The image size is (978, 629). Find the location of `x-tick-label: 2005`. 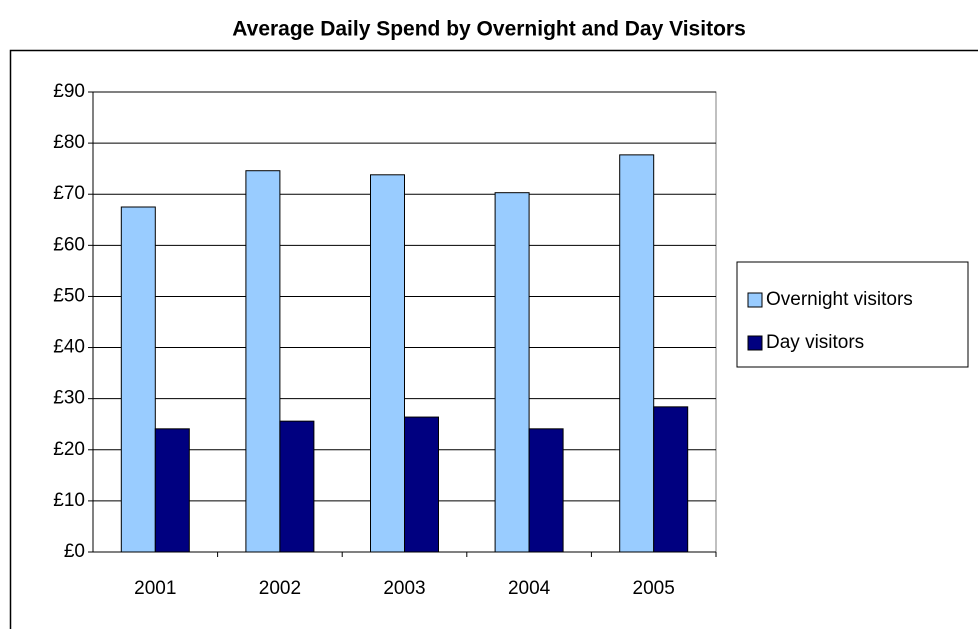

x-tick-label: 2005 is located at coordinates (654, 588).